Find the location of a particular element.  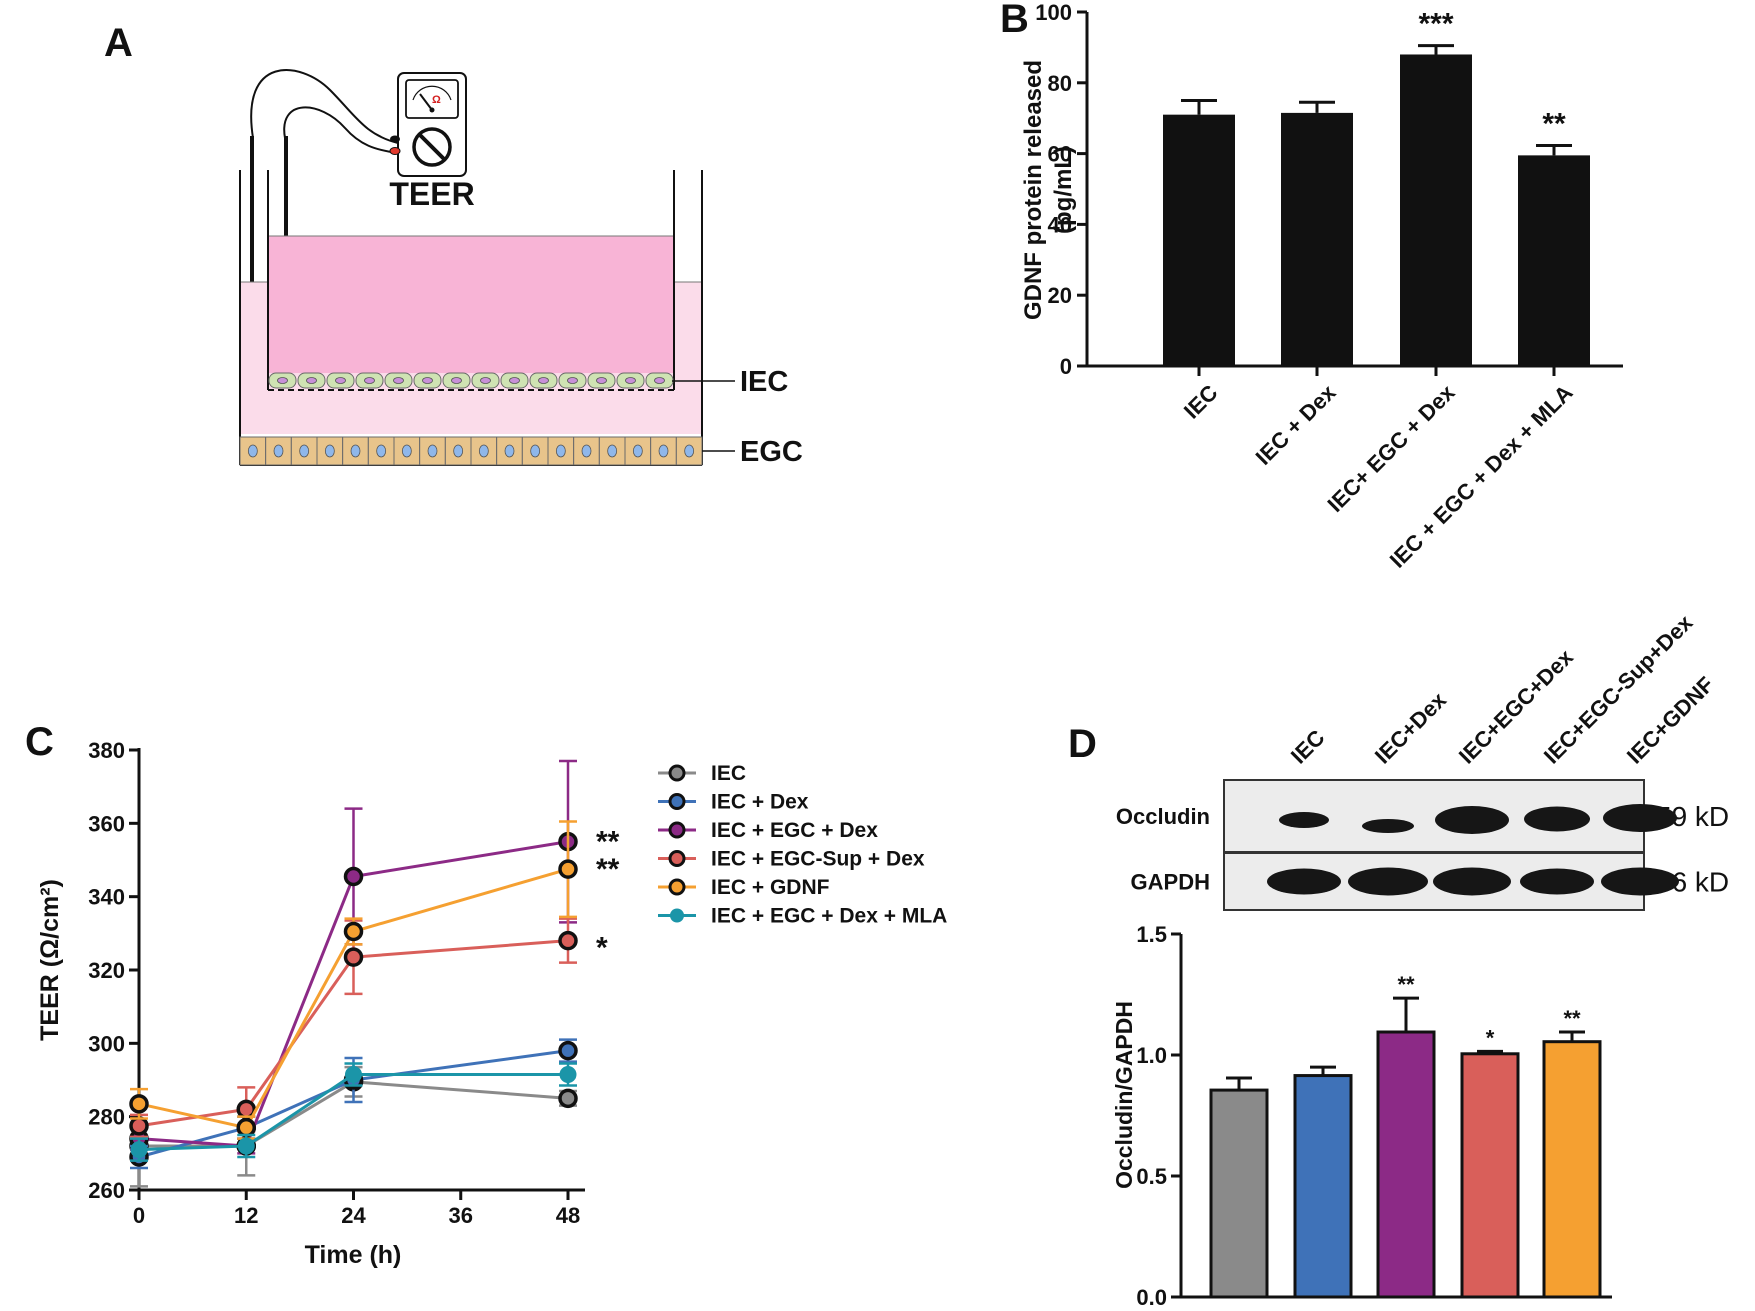

b-bar is located at coordinates (1554, 260).